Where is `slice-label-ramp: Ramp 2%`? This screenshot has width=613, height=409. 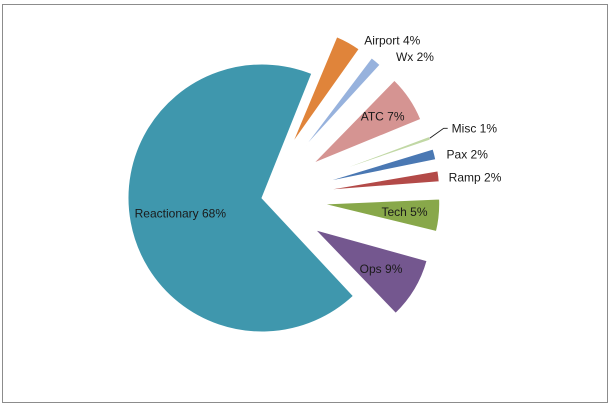 slice-label-ramp: Ramp 2% is located at coordinates (475, 177).